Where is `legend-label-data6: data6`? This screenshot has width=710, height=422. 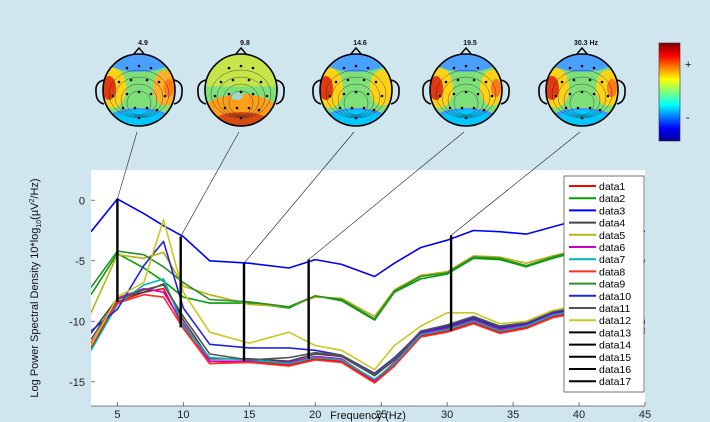 legend-label-data6: data6 is located at coordinates (612, 248).